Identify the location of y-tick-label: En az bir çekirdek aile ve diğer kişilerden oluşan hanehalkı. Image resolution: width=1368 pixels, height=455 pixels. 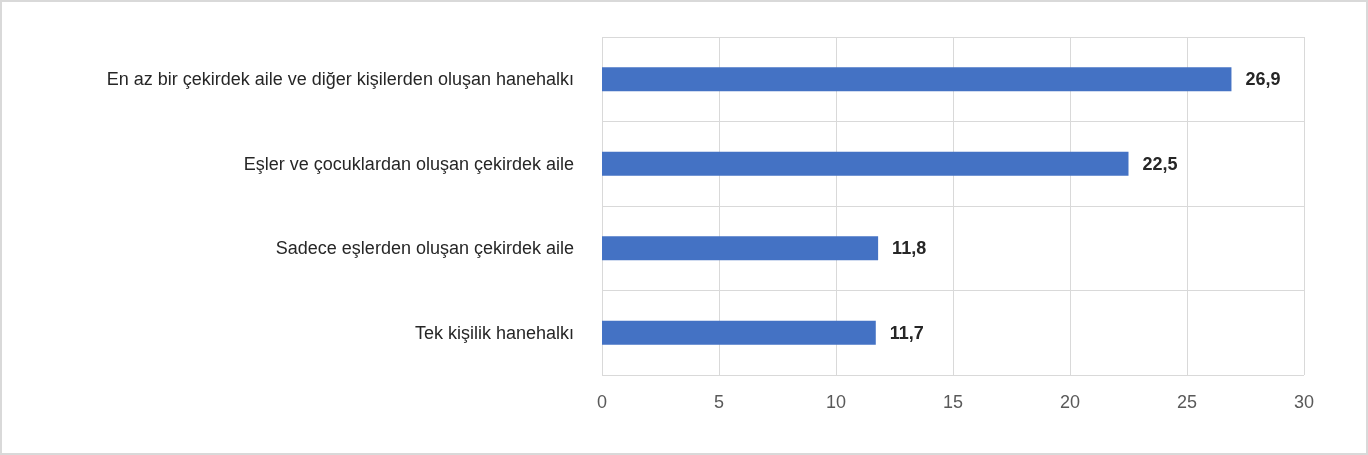
(340, 79).